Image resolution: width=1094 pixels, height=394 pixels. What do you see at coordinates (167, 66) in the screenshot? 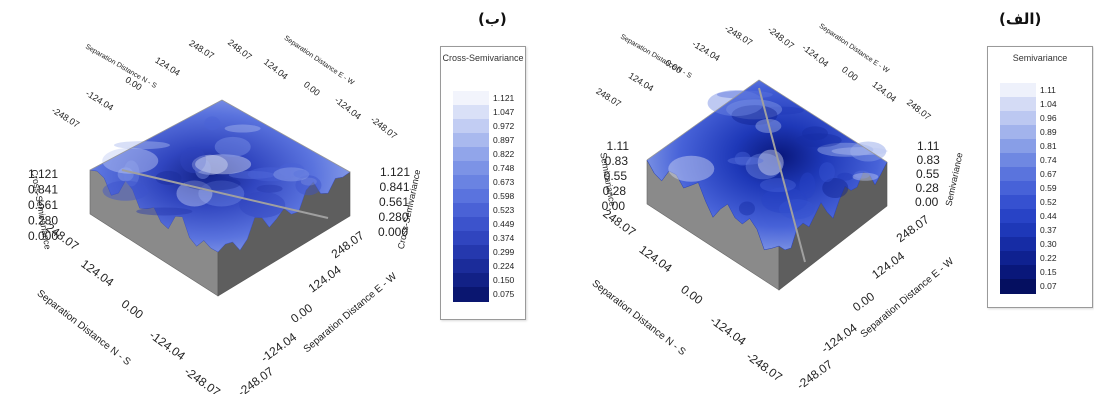
I see `back-left-tick: 124.04` at bounding box center [167, 66].